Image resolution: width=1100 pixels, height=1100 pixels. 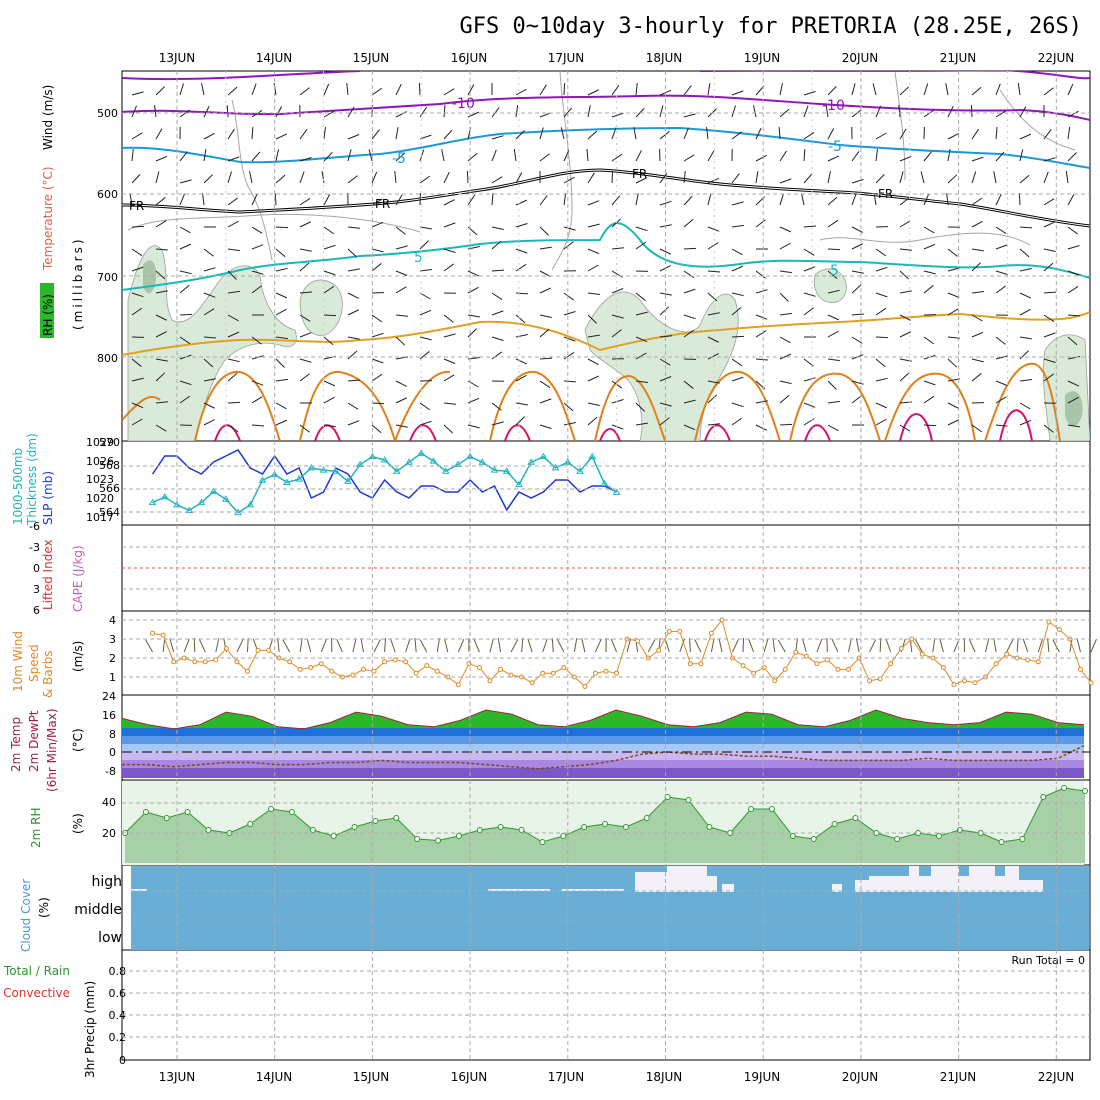 I want to click on date-label: 13JUN, so click(x=177, y=58).